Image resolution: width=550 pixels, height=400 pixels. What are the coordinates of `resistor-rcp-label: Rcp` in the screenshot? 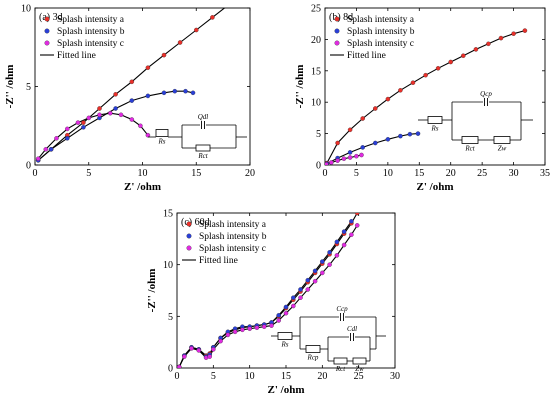 It's located at (313, 358).